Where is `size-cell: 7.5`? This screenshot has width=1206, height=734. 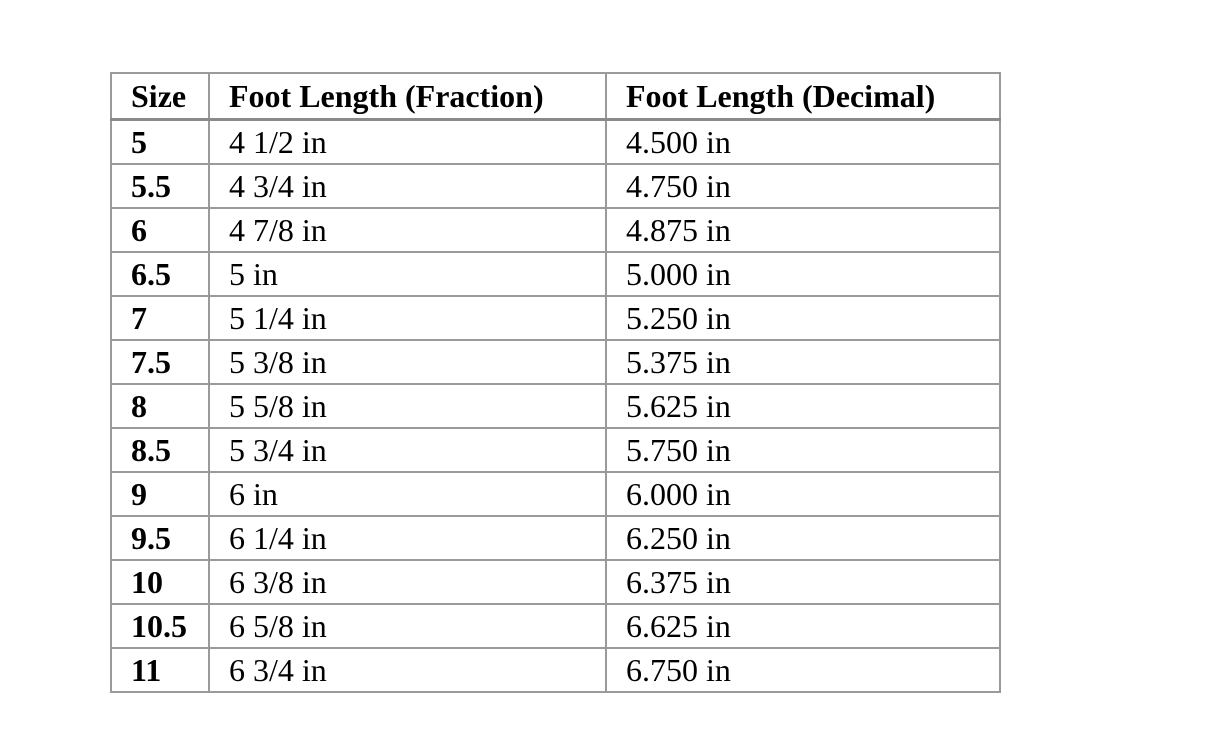 size-cell: 7.5 is located at coordinates (160, 362).